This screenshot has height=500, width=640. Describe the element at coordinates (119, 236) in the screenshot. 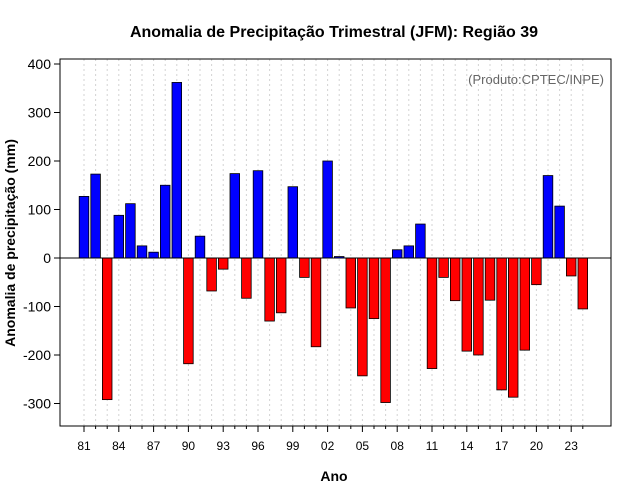

I see `bar-1984` at that location.